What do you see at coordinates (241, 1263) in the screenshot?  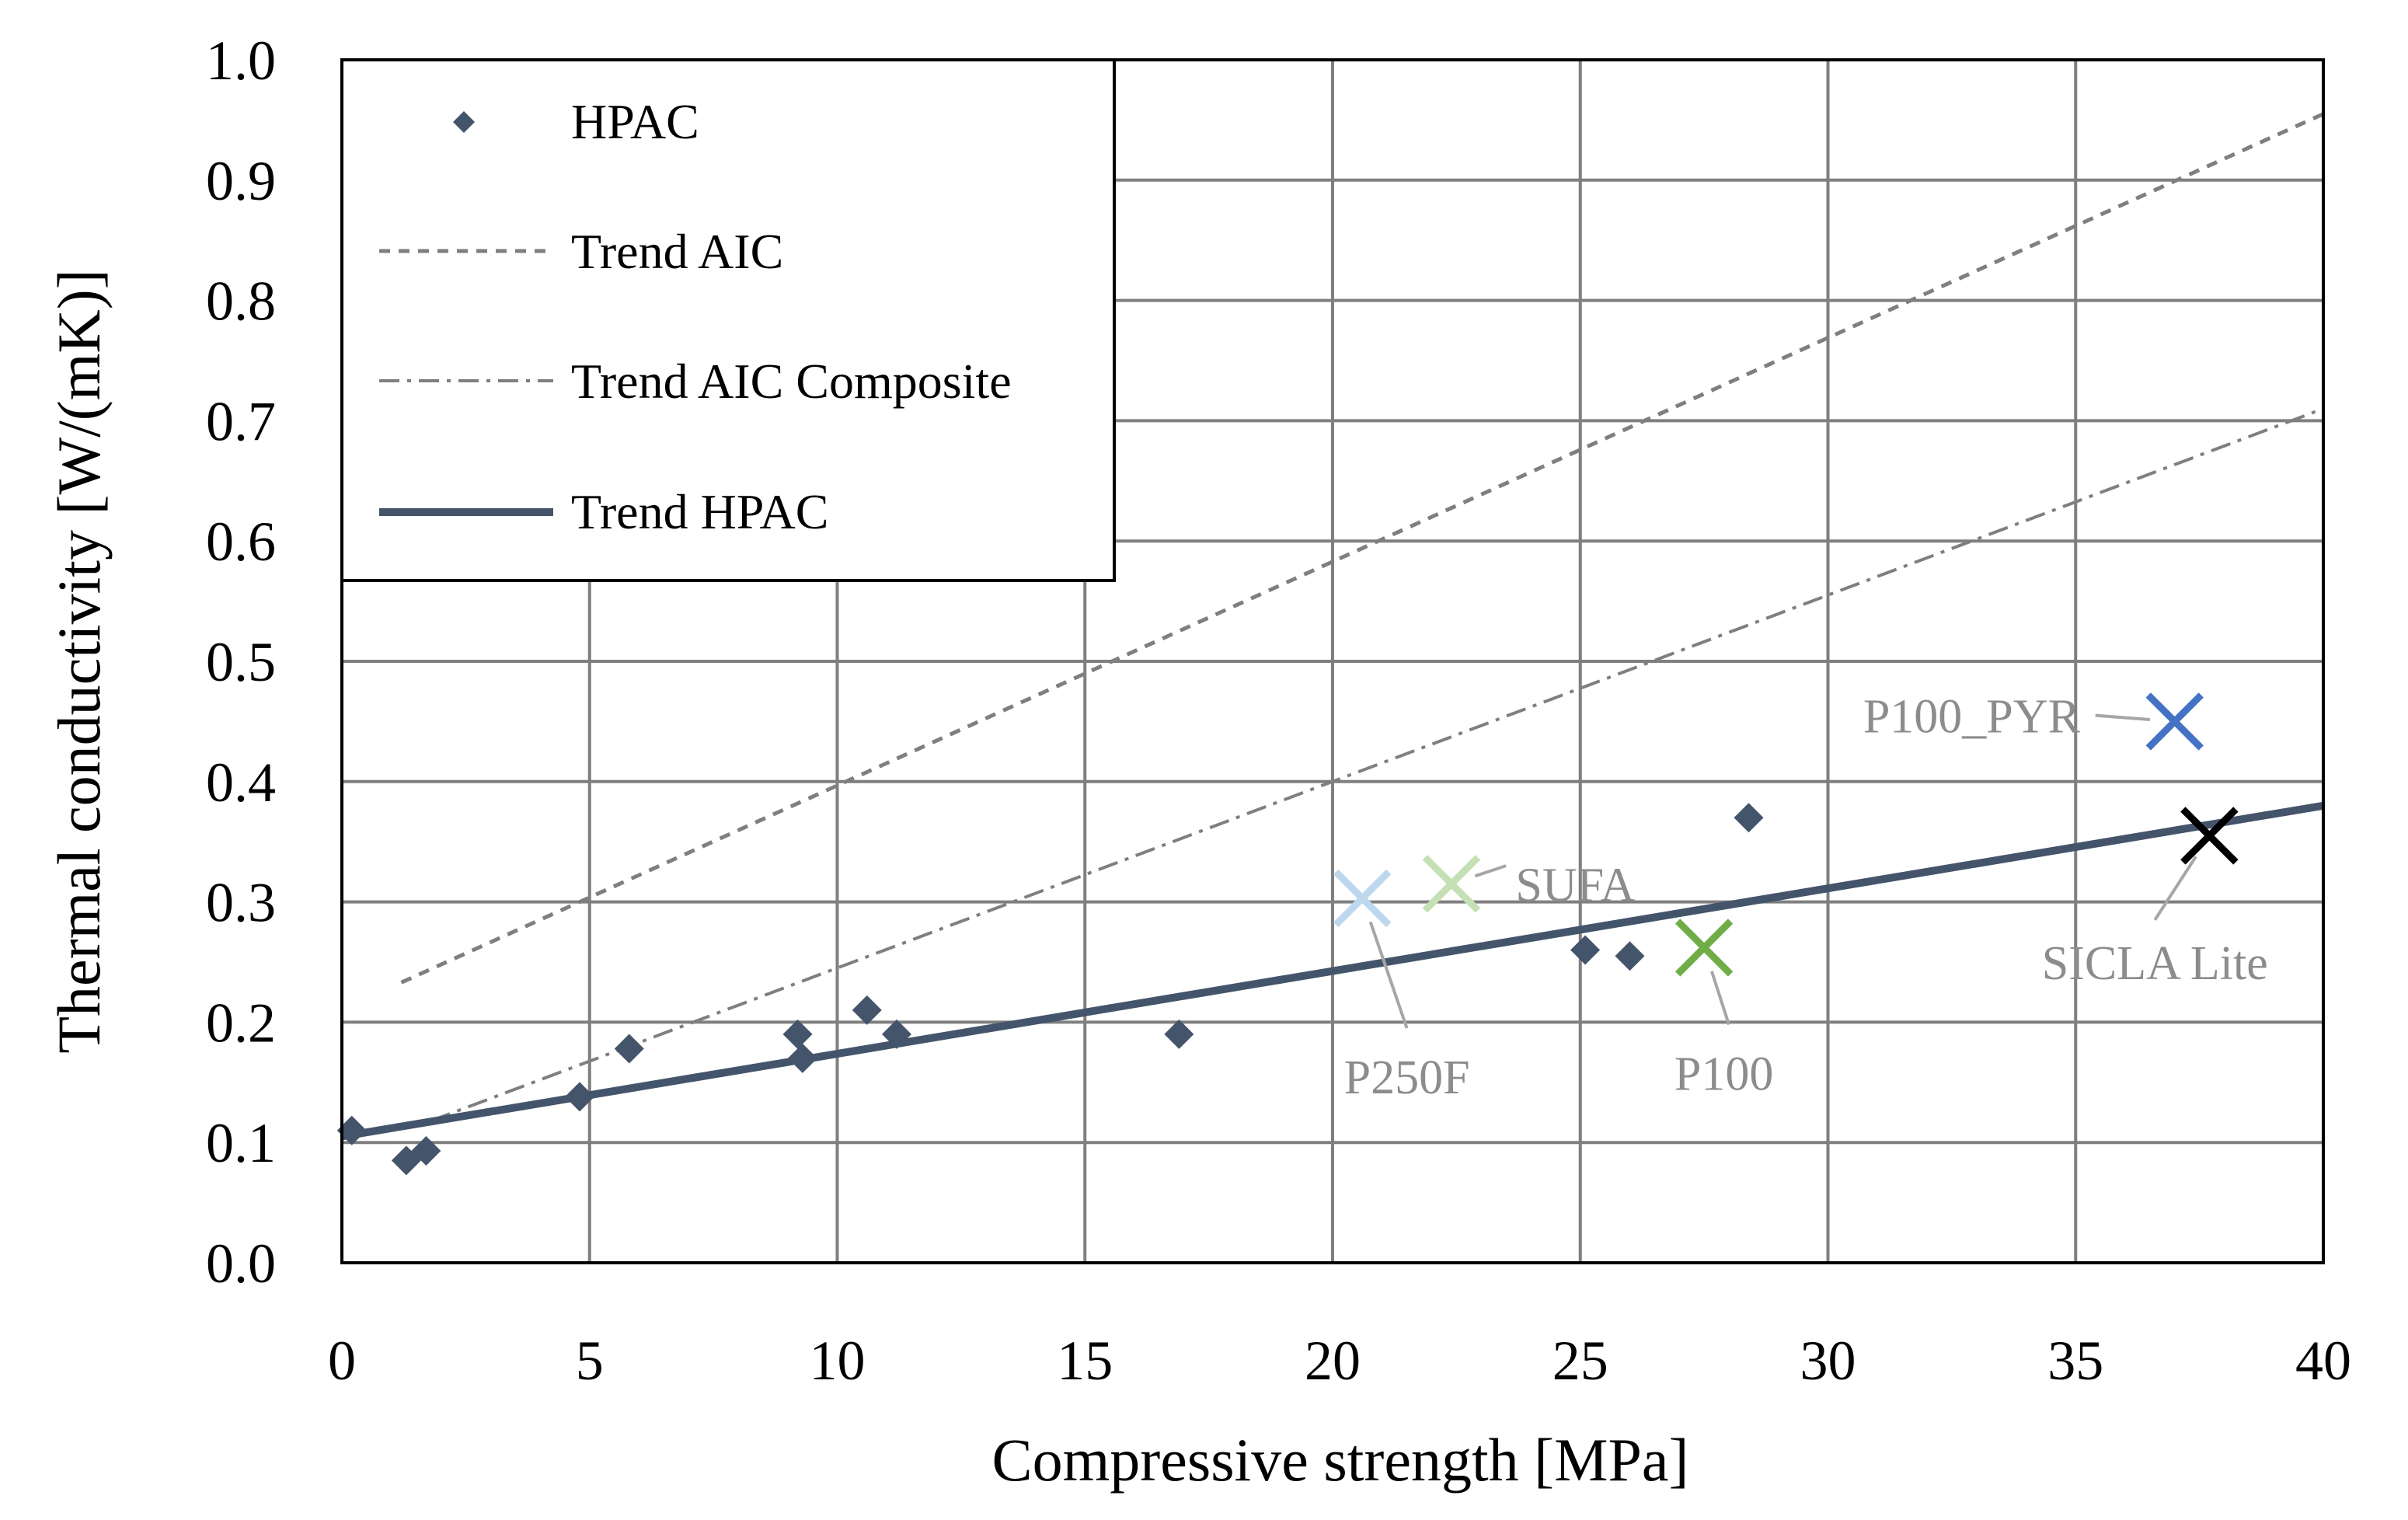 I see `y-tick-label: 0.0` at bounding box center [241, 1263].